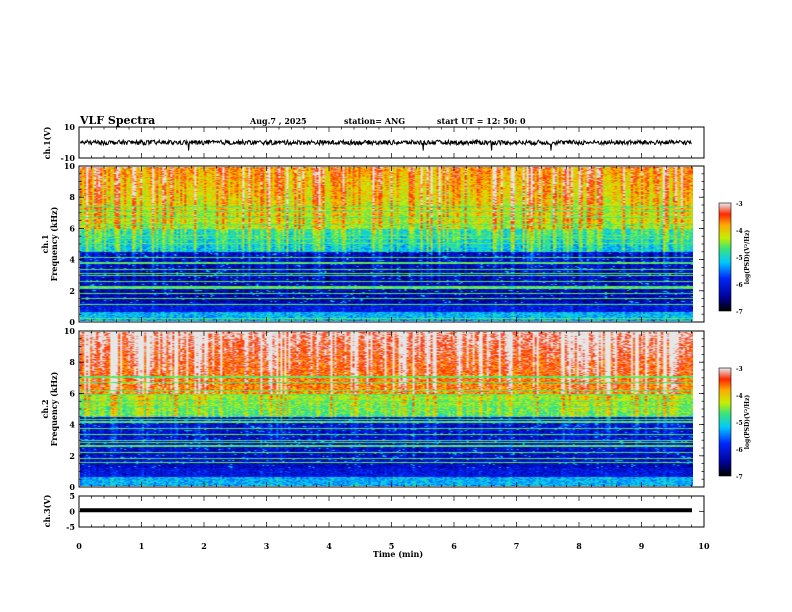 The width and height of the screenshot is (792, 612). I want to click on x-tick-label: 9, so click(642, 546).